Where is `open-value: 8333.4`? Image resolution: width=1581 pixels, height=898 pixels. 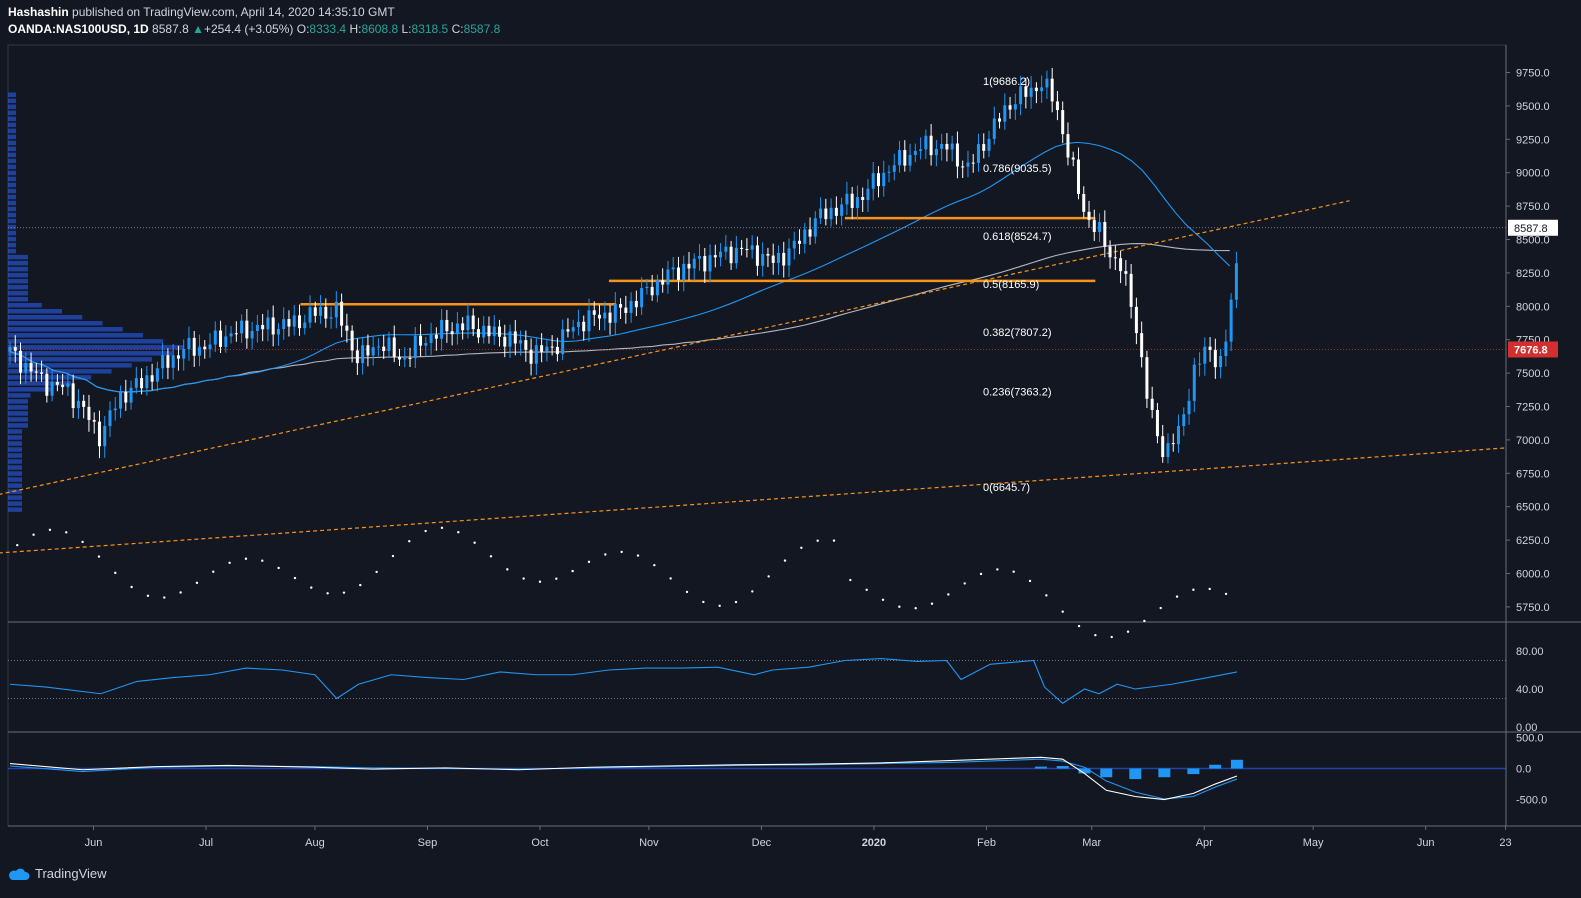 open-value: 8333.4 is located at coordinates (328, 29).